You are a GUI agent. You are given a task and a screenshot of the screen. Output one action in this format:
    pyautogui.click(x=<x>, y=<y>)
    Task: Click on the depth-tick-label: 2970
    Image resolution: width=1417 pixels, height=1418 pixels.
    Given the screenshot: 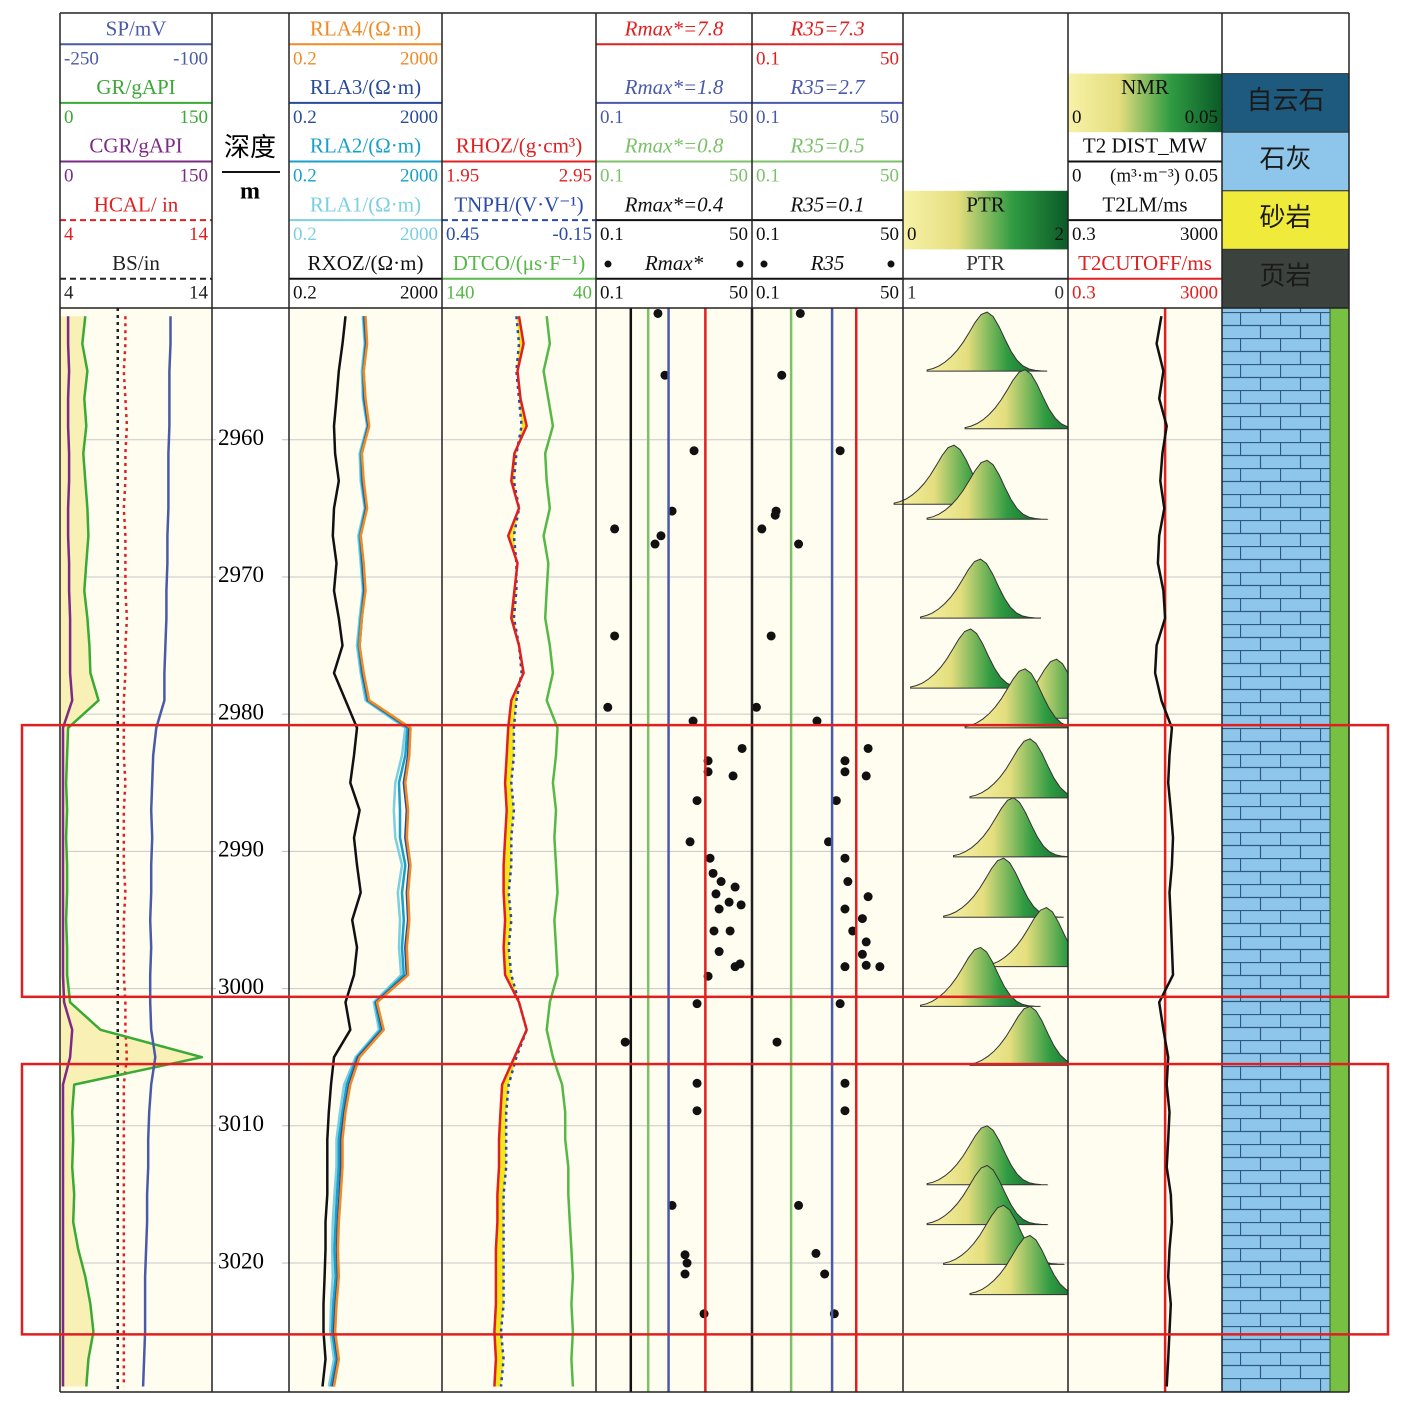 What is the action you would take?
    pyautogui.click(x=241, y=574)
    